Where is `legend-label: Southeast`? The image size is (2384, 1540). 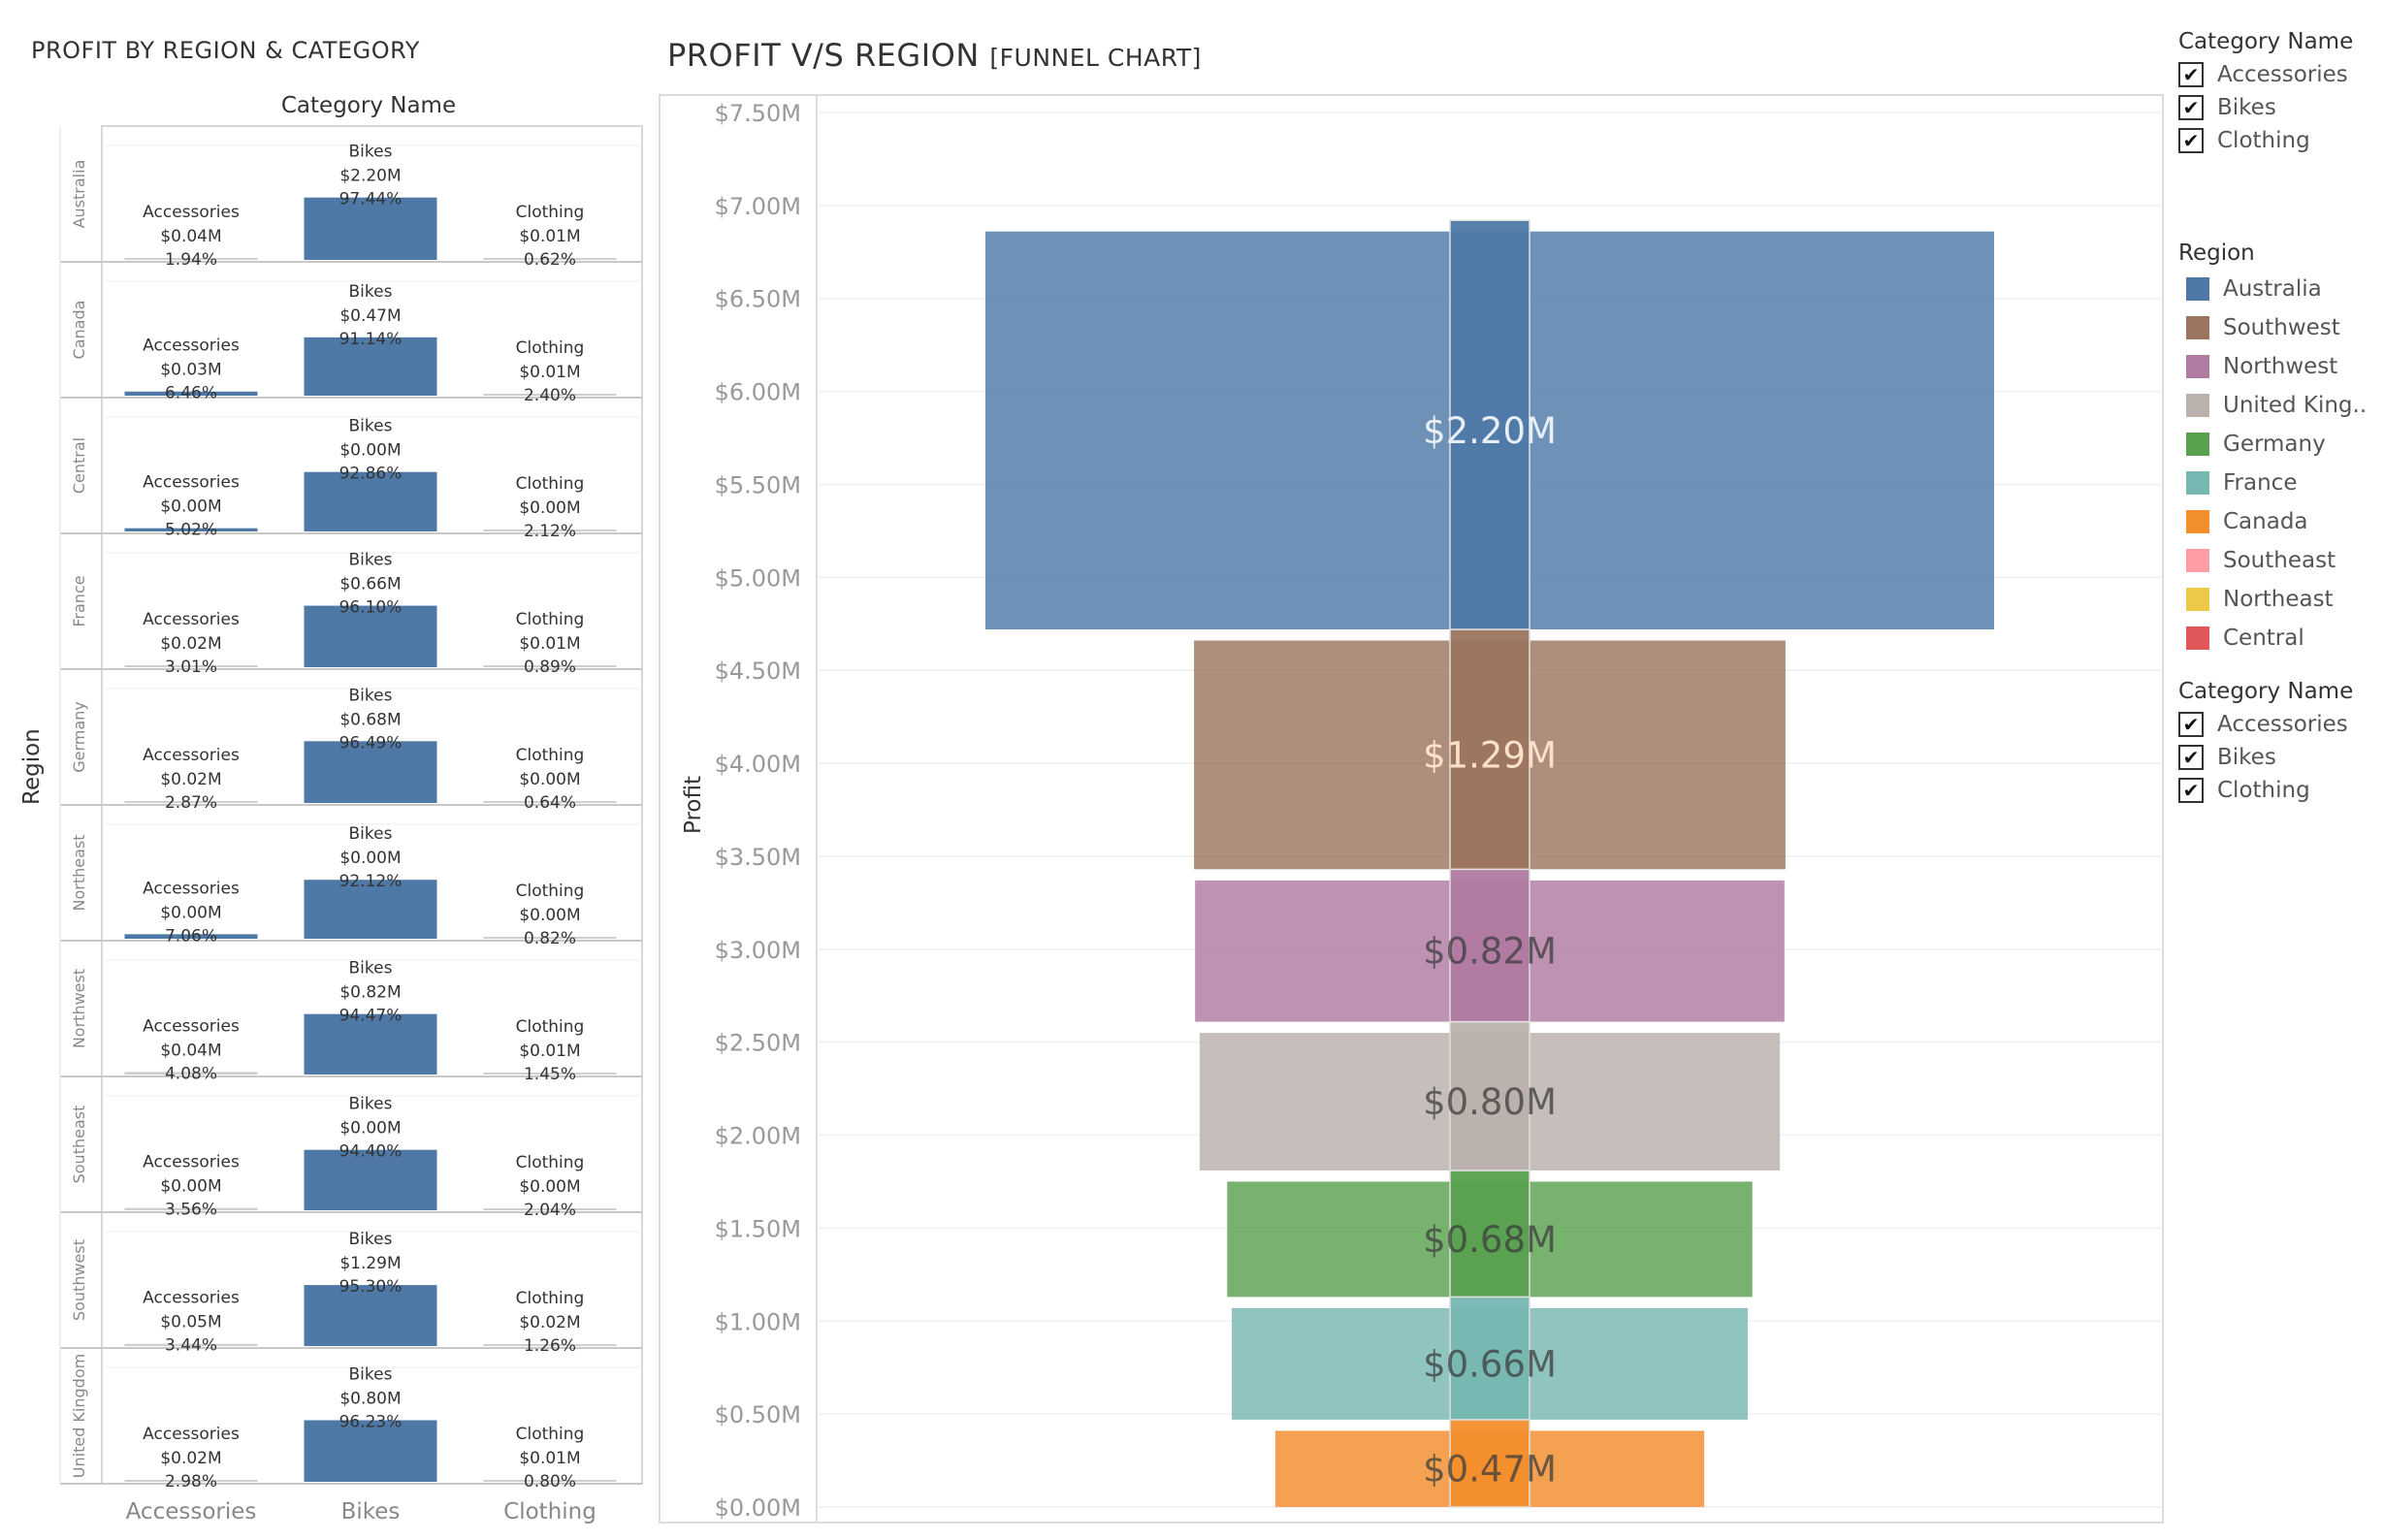 legend-label: Southeast is located at coordinates (2279, 560).